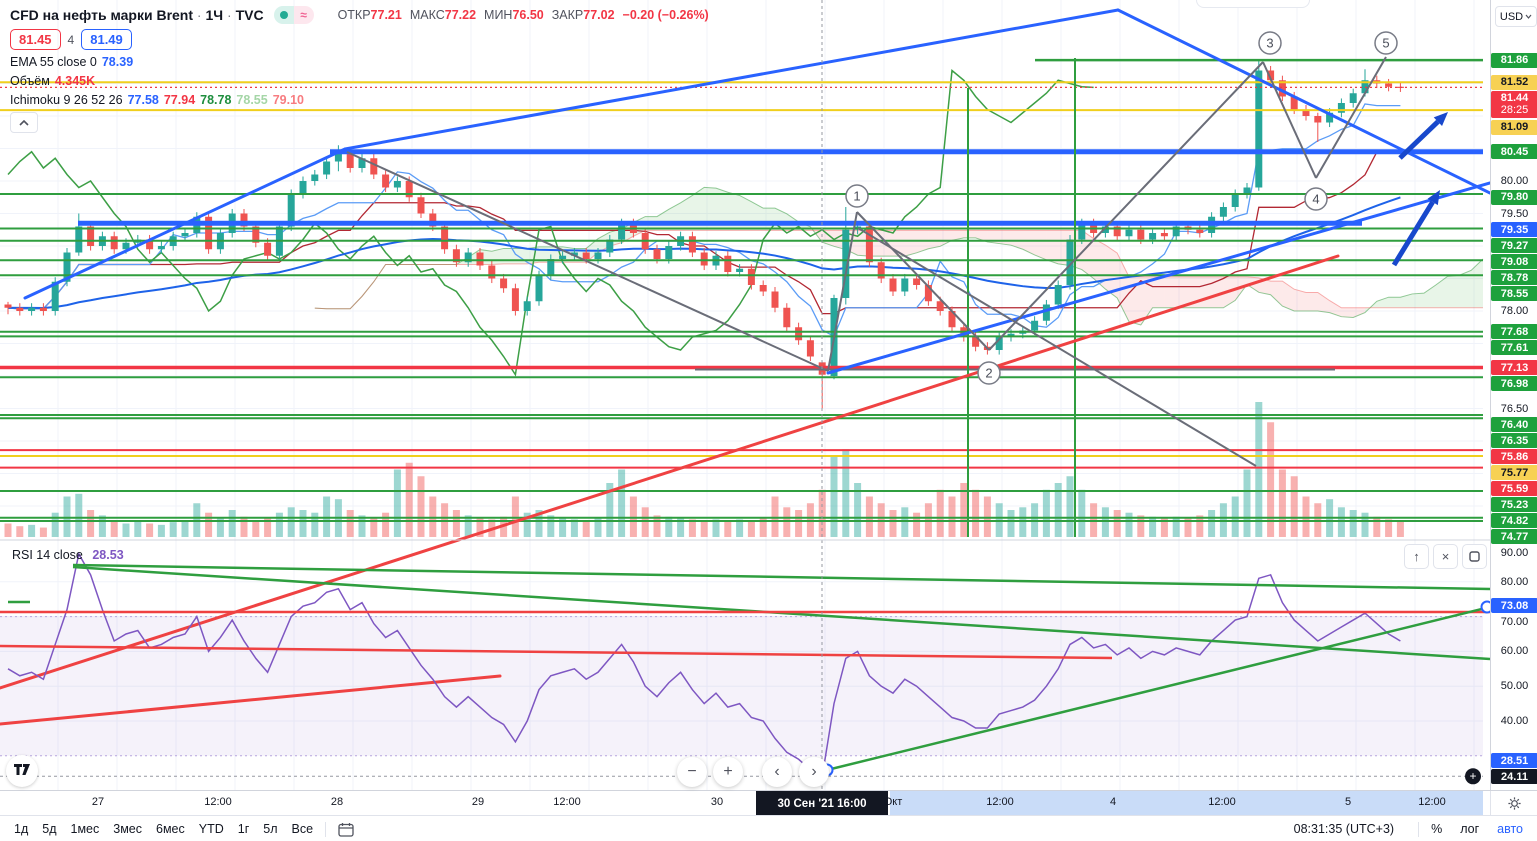 This screenshot has width=1537, height=841. Describe the element at coordinates (288, 100) in the screenshot. I see `ichimoku-value: 79.10` at that location.